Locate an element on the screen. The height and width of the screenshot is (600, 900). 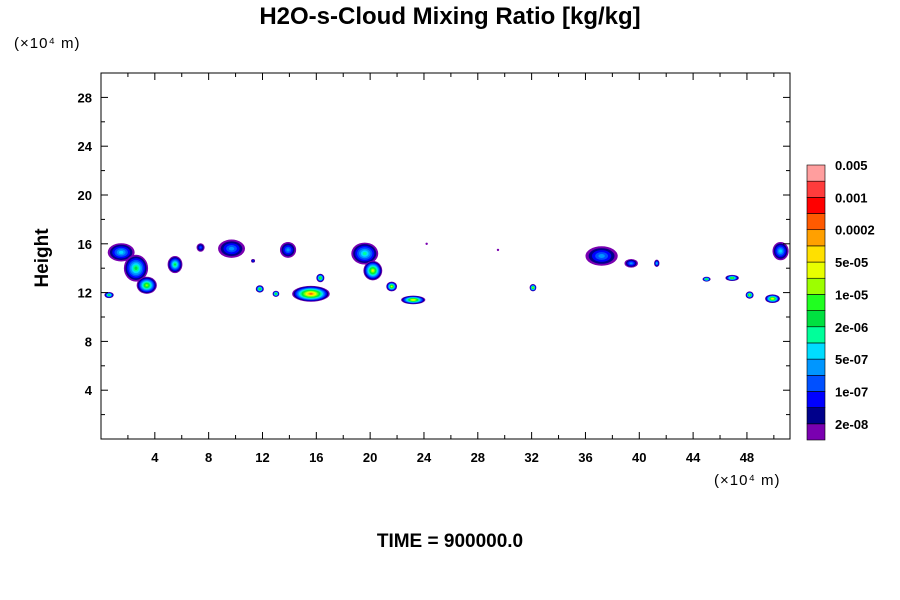
y-tick-label: 16 is located at coordinates (85, 244).